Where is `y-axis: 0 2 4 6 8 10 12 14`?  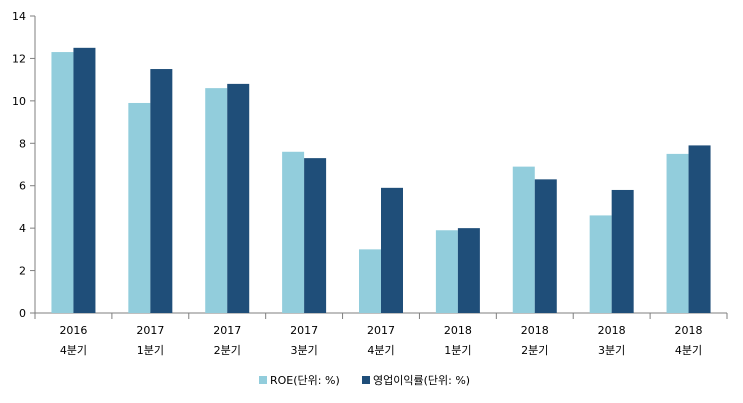 y-axis: 0 2 4 6 8 10 12 14 is located at coordinates (24, 165).